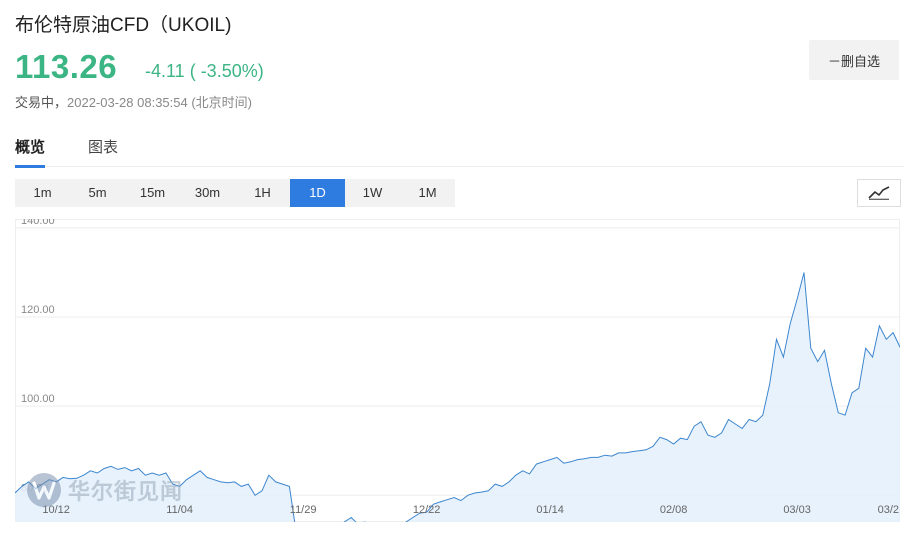 The image size is (919, 535). Describe the element at coordinates (41, 102) in the screenshot. I see `status-label: 交易中，` at that location.